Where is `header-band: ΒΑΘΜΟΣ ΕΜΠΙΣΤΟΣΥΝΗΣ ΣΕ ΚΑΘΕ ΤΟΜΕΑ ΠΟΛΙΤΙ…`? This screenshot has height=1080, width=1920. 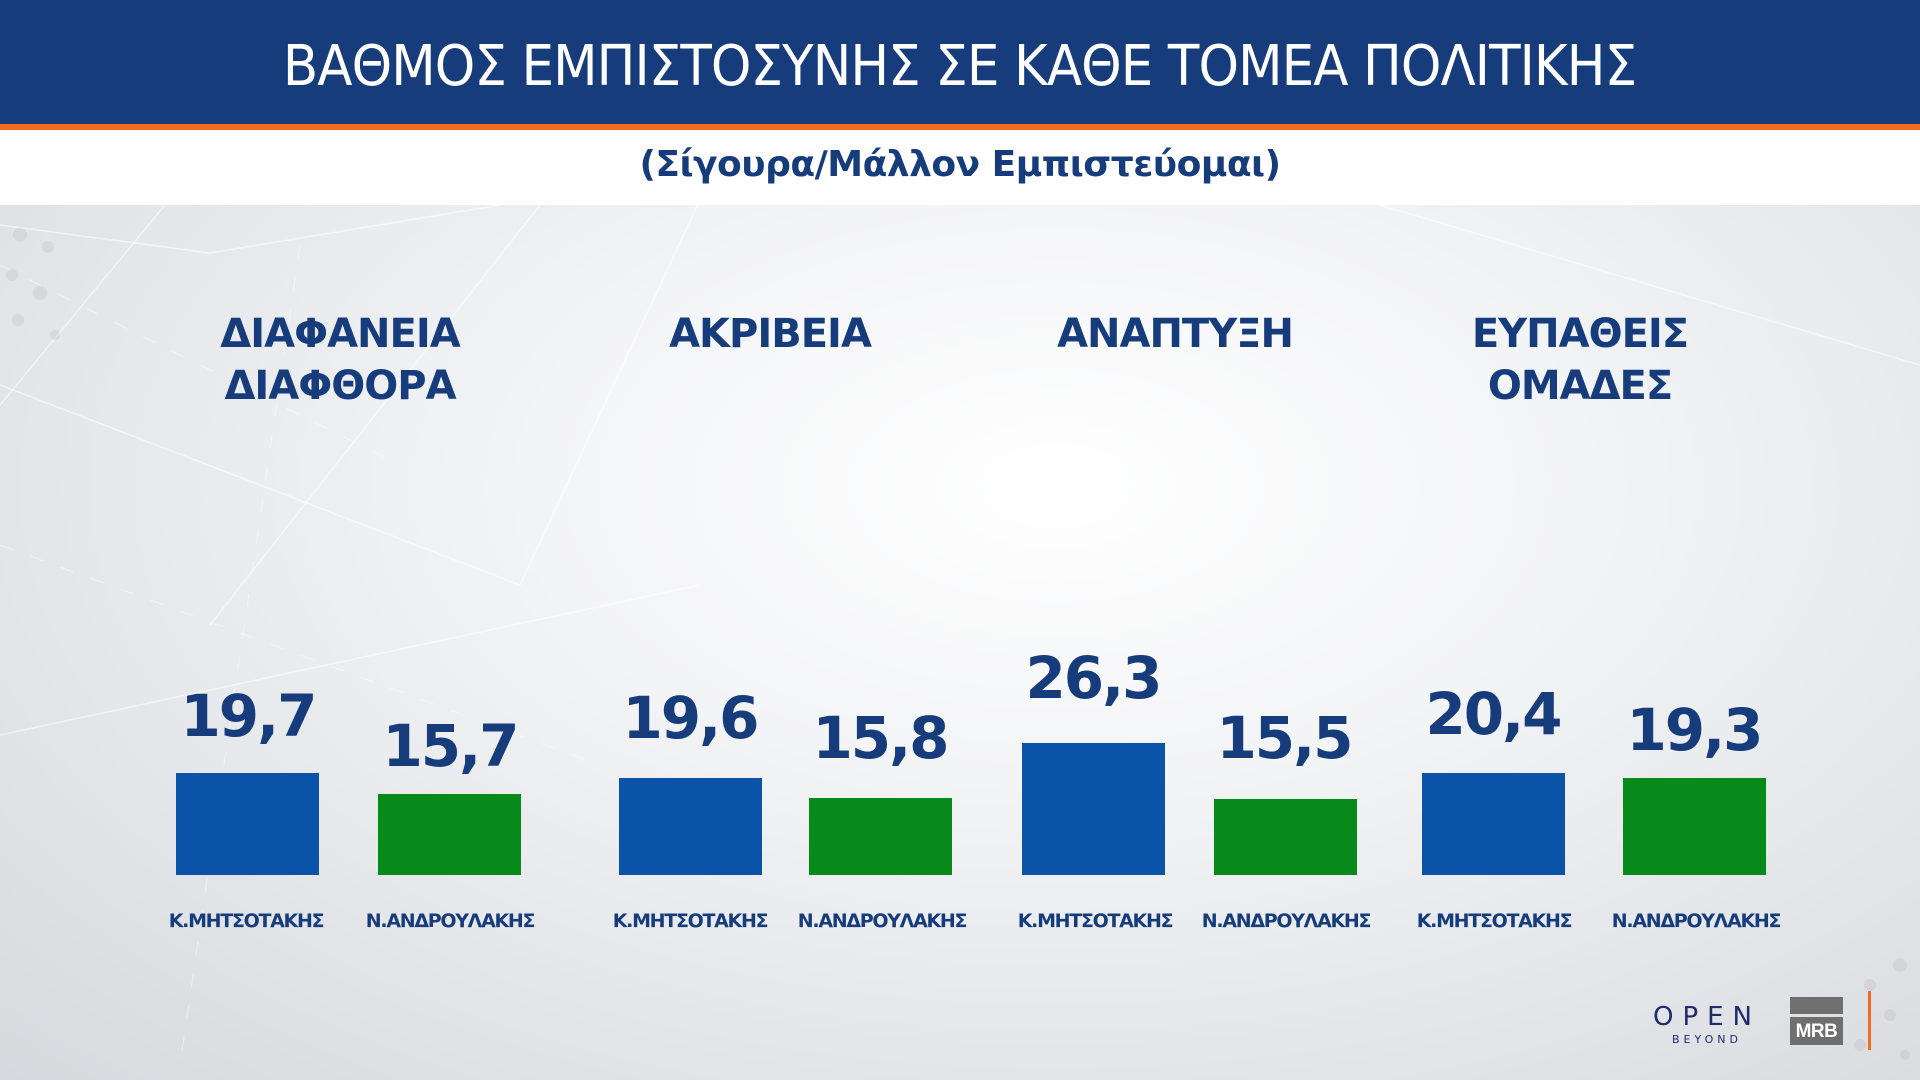
header-band: ΒΑΘΜΟΣ ΕΜΠΙΣΤΟΣΥΝΗΣ ΣΕ ΚΑΘΕ ΤΟΜΕΑ ΠΟΛΙΤΙ… is located at coordinates (960, 62).